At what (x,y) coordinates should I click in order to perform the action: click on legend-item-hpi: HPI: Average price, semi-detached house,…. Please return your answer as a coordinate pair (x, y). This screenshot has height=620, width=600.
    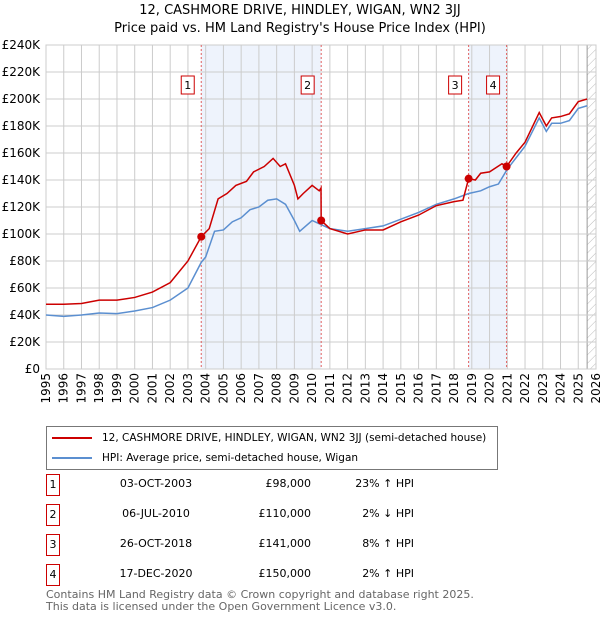
    Looking at the image, I should click on (205, 458).